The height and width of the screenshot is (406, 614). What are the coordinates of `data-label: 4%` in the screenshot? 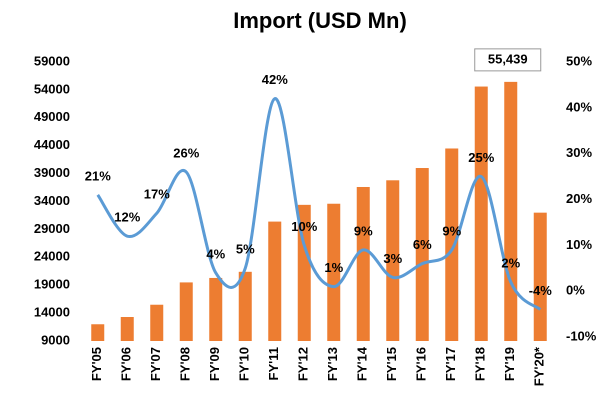 It's located at (215, 253).